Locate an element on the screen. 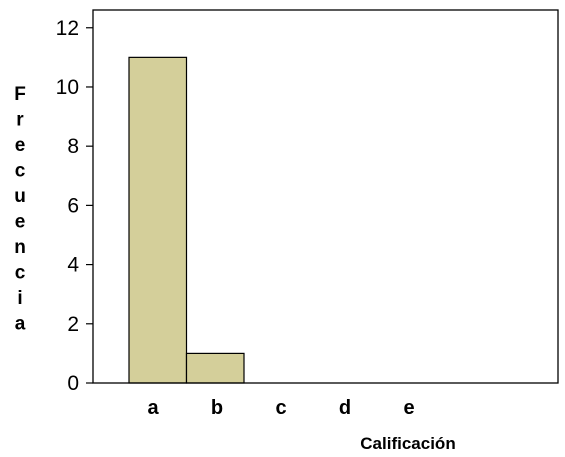 The width and height of the screenshot is (565, 457). x-tick-label-a: a is located at coordinates (153, 408).